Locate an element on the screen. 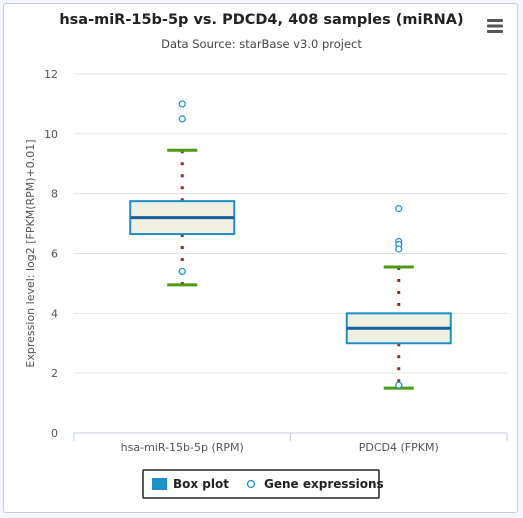 This screenshot has width=523, height=518. y-tick-label: 8 is located at coordinates (54, 194).